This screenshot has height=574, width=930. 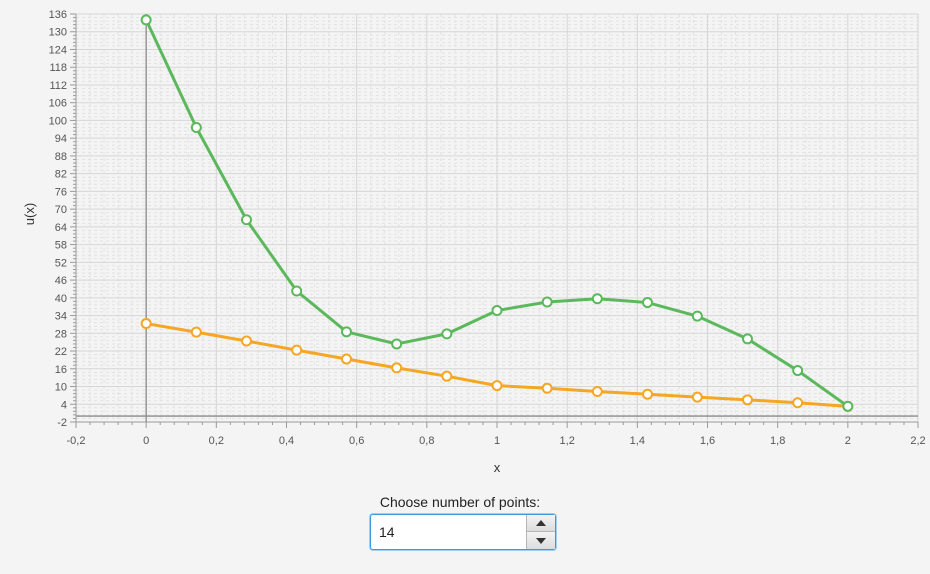 What do you see at coordinates (356, 441) in the screenshot?
I see `x-tick-label: 0,6` at bounding box center [356, 441].